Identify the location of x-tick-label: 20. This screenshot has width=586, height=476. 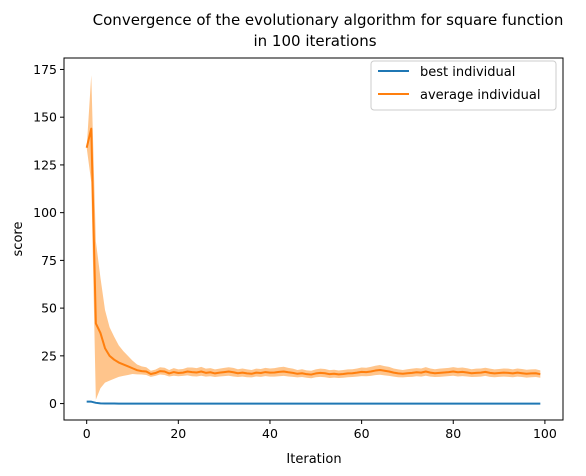
(178, 433).